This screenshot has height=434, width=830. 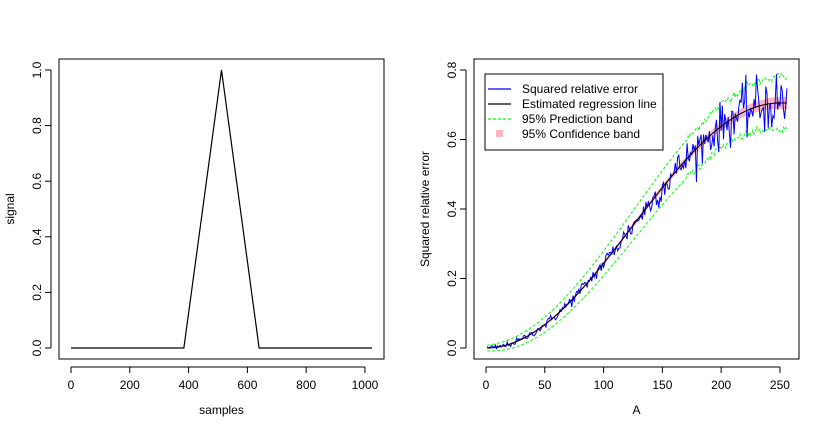 I want to click on error-x-tick-labels: 0 50 100 150 200 250, so click(x=637, y=385).